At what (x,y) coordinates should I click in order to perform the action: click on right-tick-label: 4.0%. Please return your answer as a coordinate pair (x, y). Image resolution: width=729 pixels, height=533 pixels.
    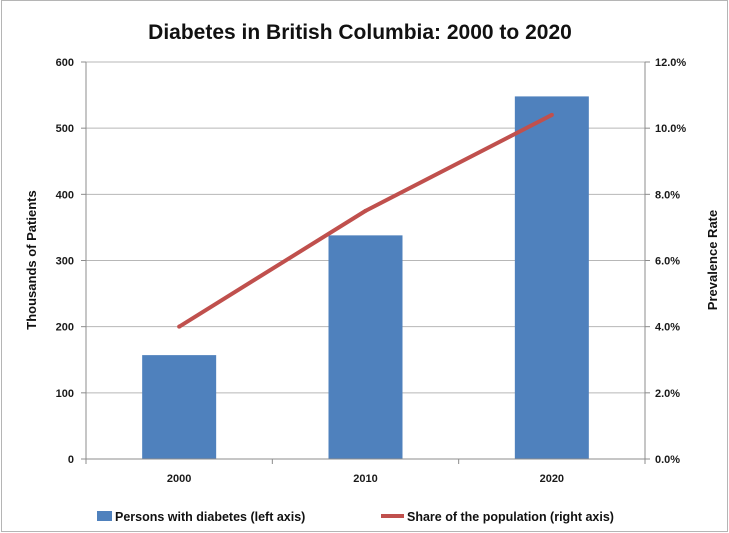
    Looking at the image, I should click on (667, 328).